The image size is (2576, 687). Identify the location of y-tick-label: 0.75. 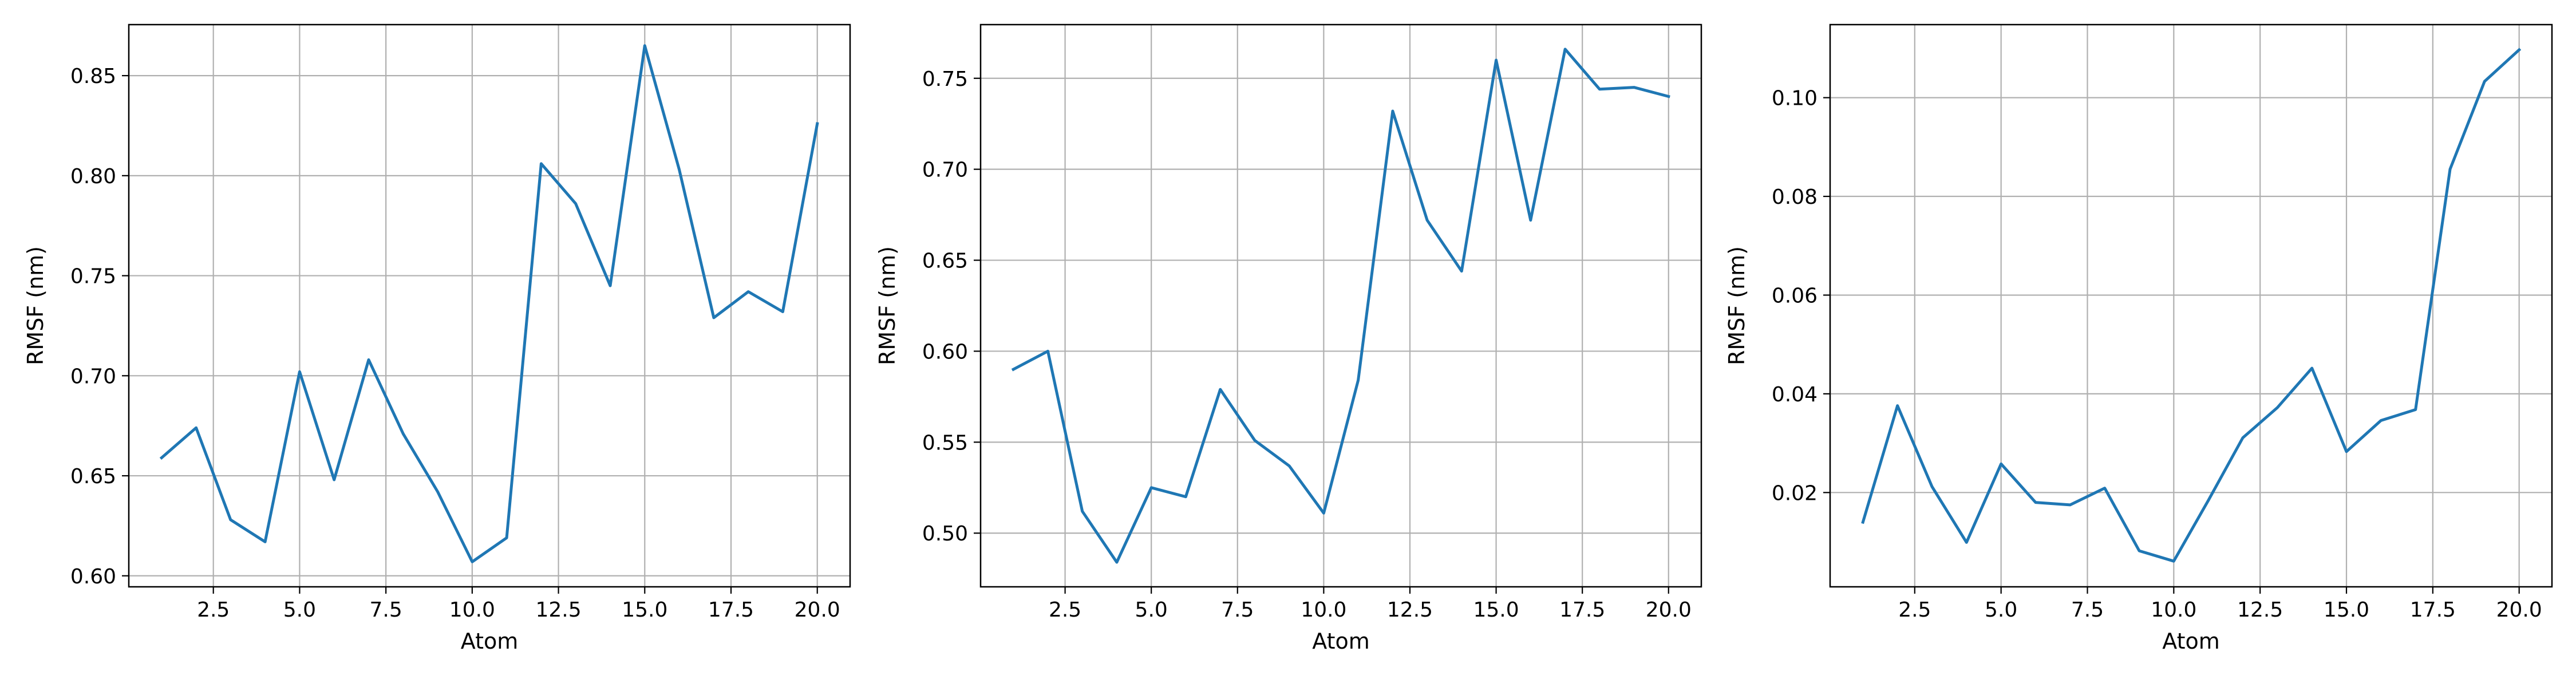
(945, 80).